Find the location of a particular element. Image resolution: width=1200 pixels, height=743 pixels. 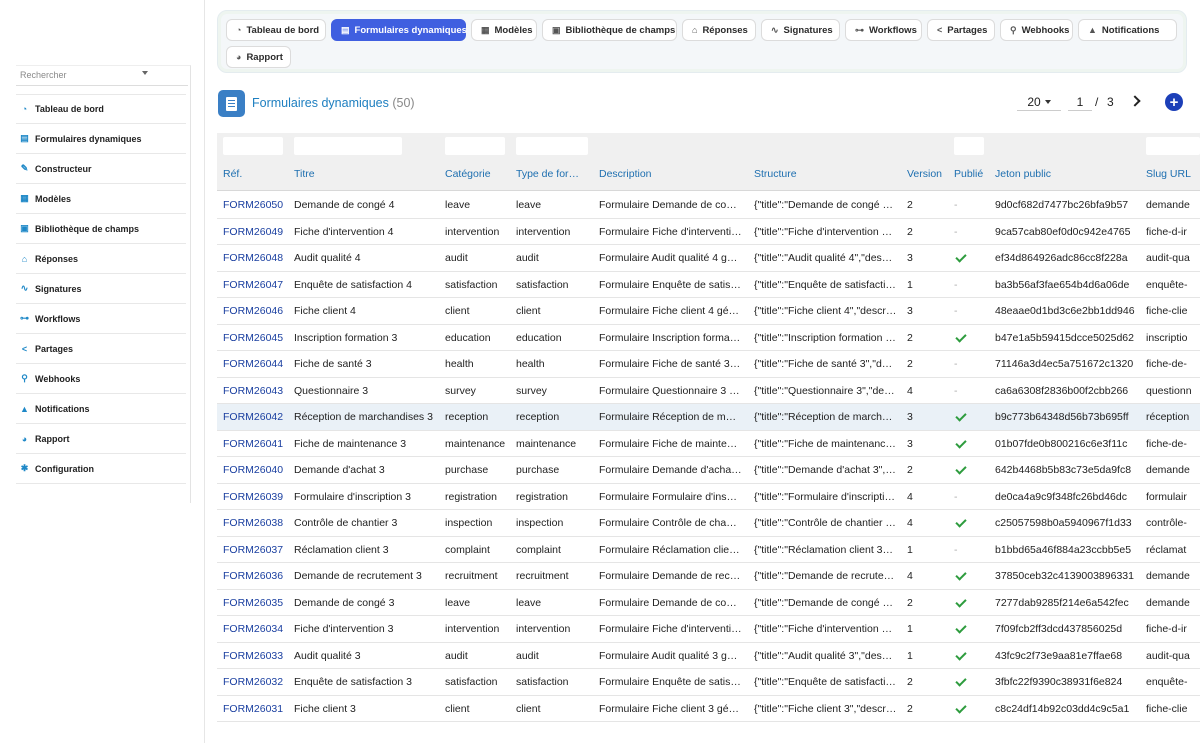

sidebar-item-11: ◕ Rapport is located at coordinates (101, 439).